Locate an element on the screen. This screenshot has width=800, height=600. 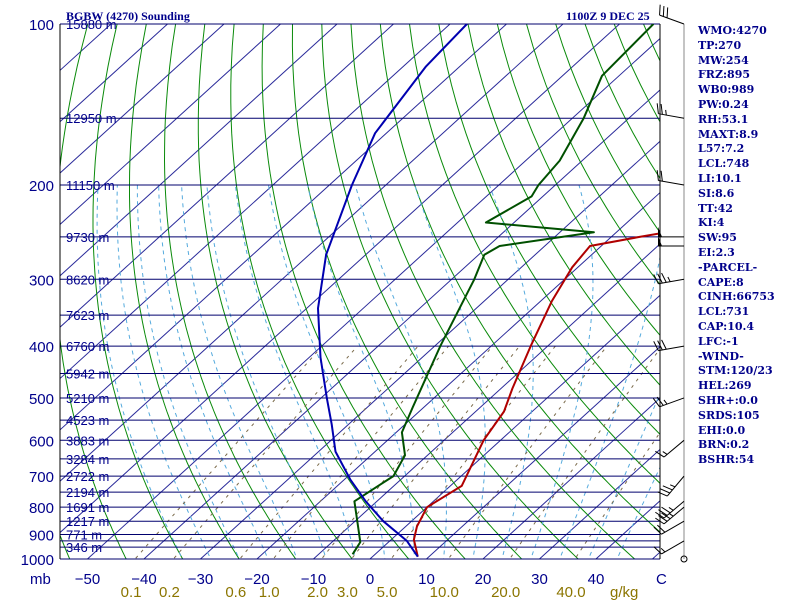
stat-value: 270 is located at coordinates (730, 45).